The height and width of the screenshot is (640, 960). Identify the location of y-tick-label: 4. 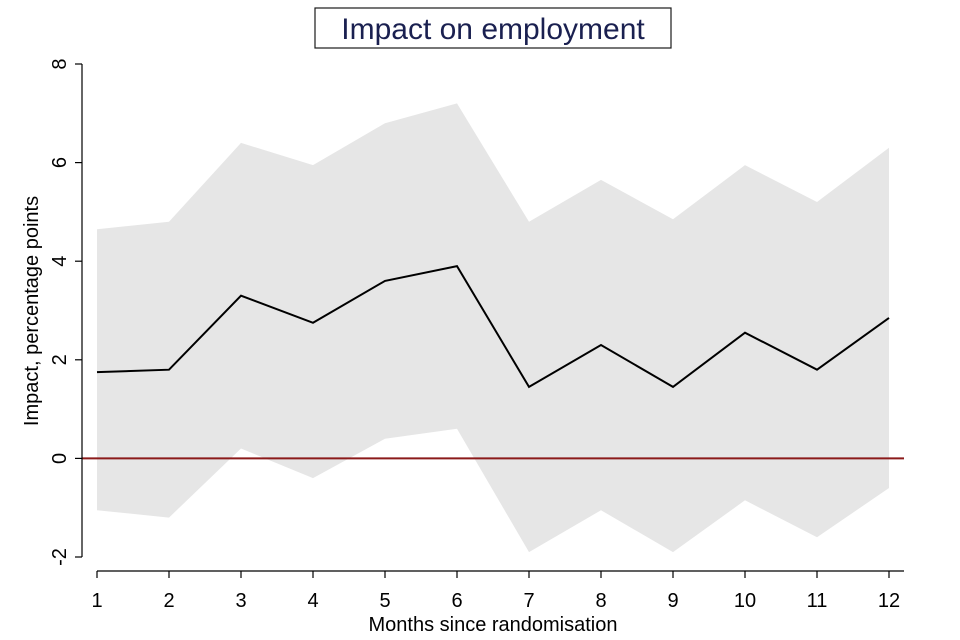
(60, 261).